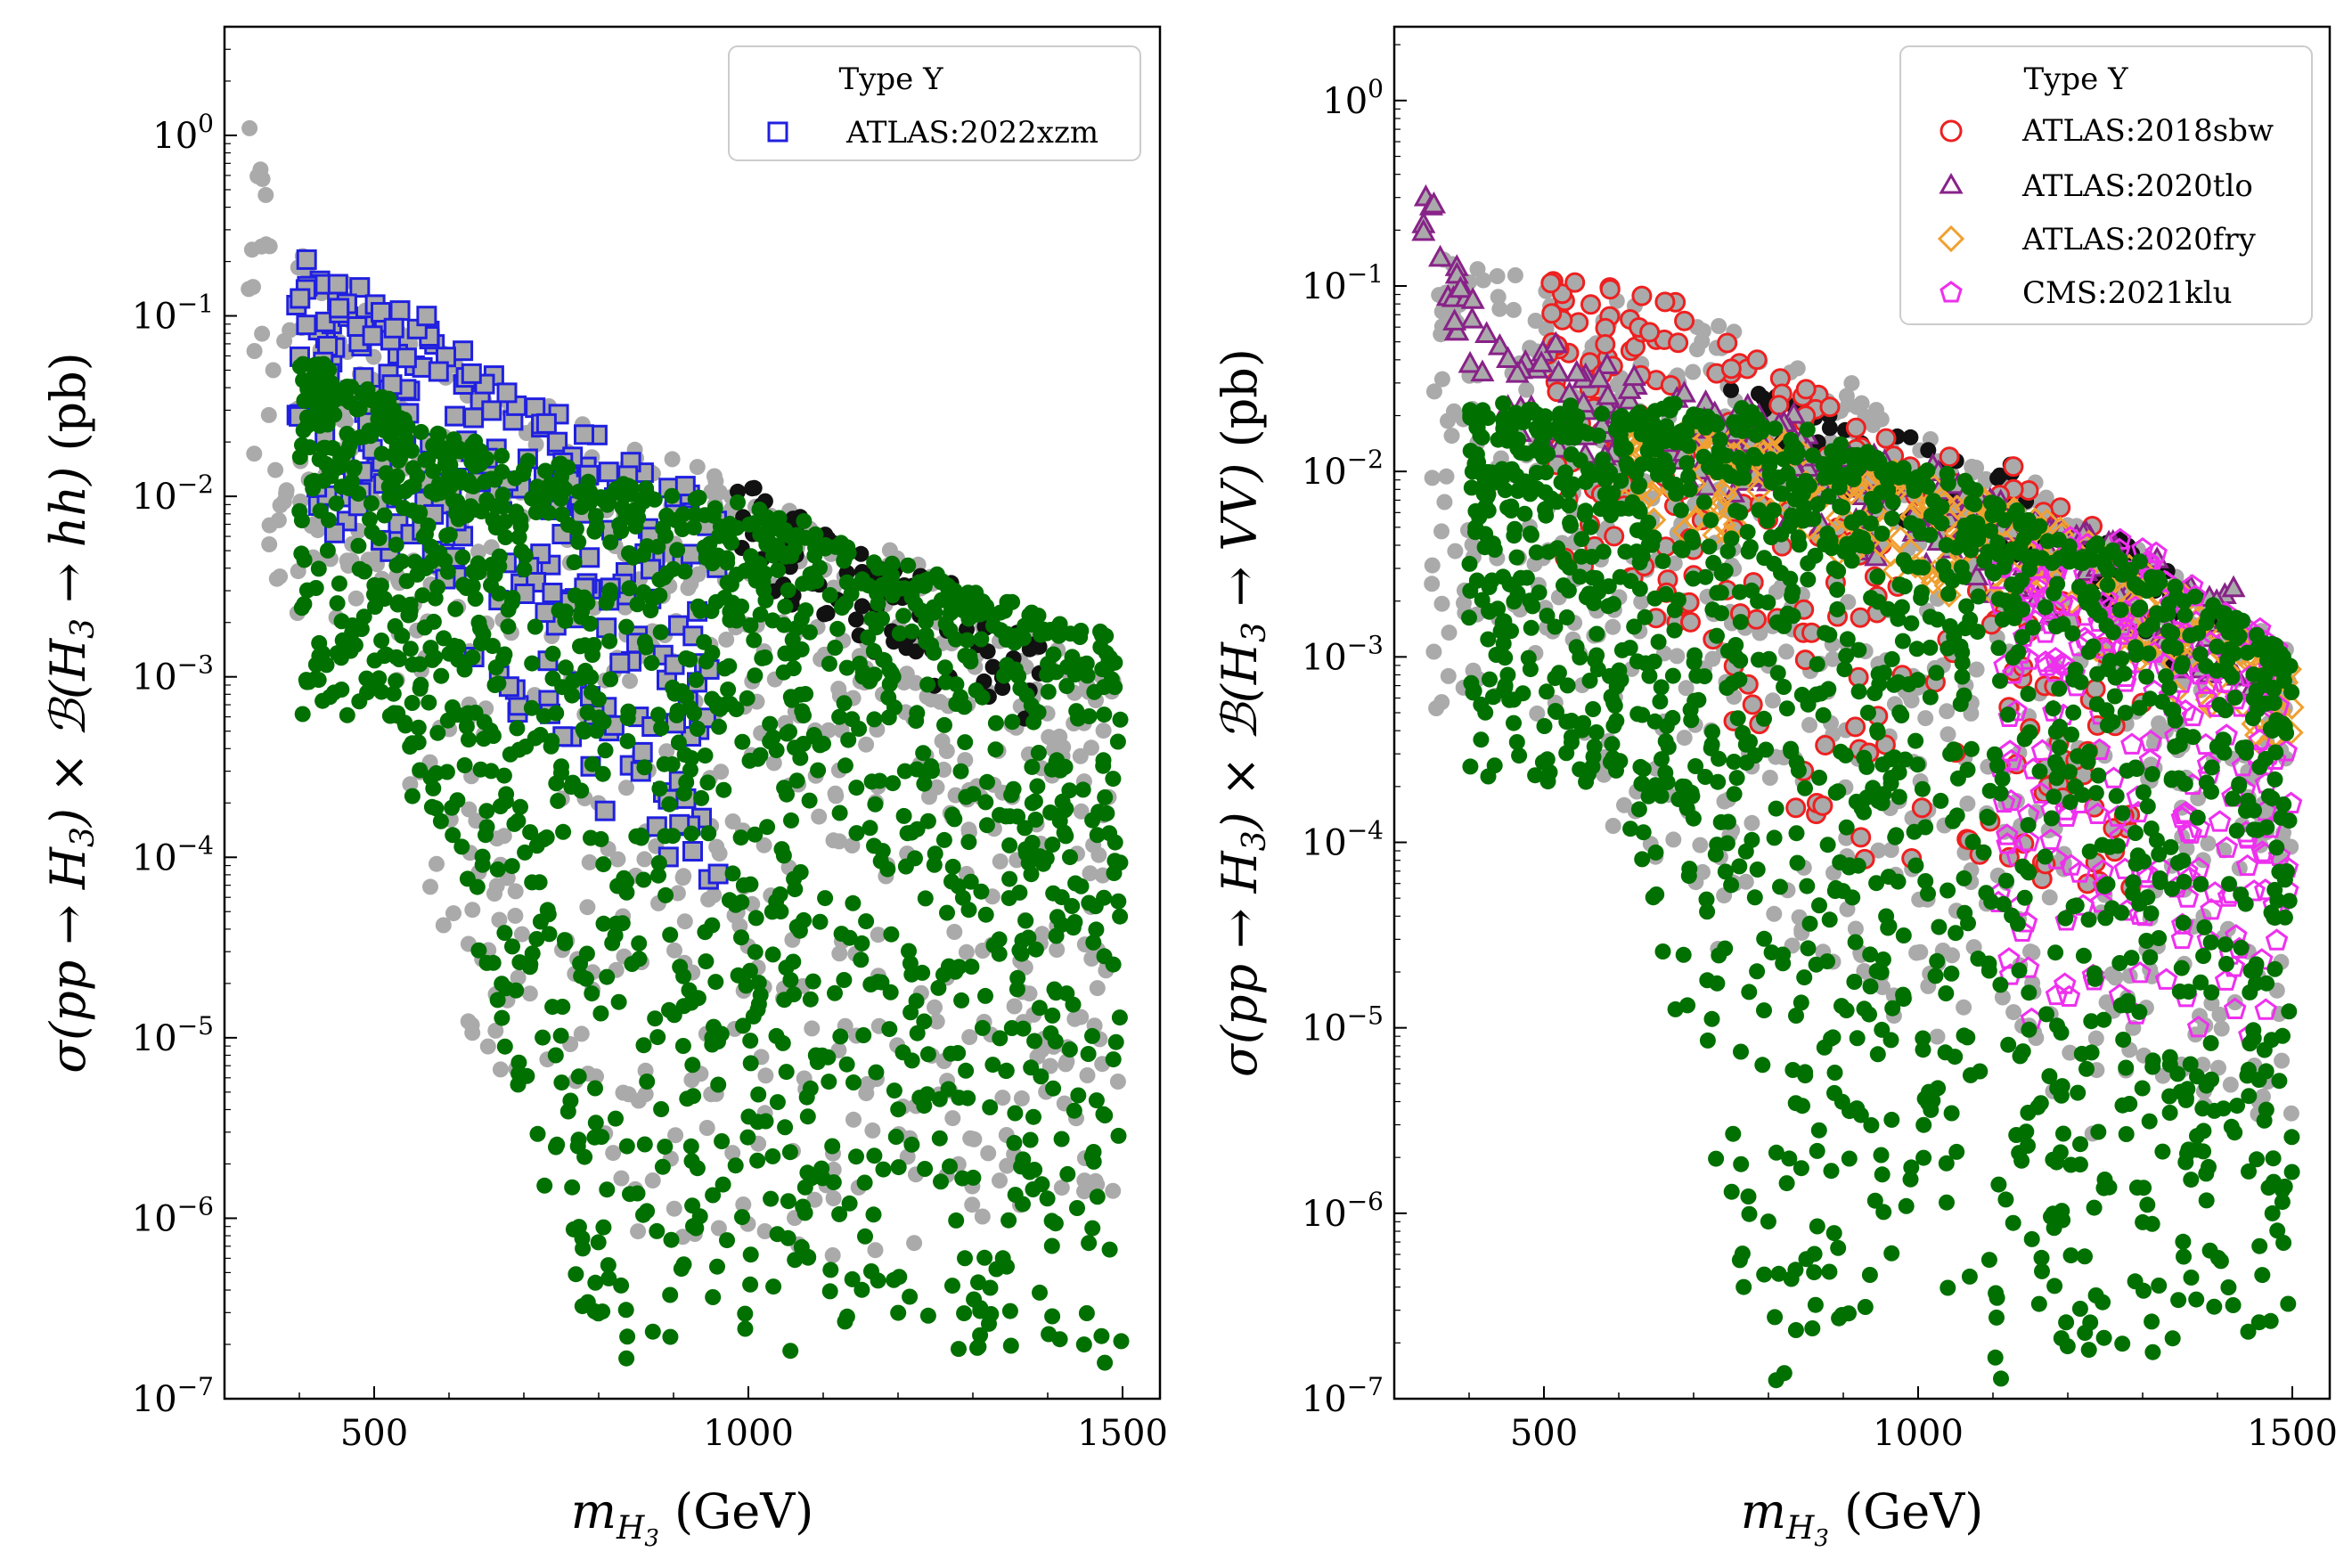  What do you see at coordinates (438, 371) in the screenshot?
I see `left-point-atlas-2022xzm` at bounding box center [438, 371].